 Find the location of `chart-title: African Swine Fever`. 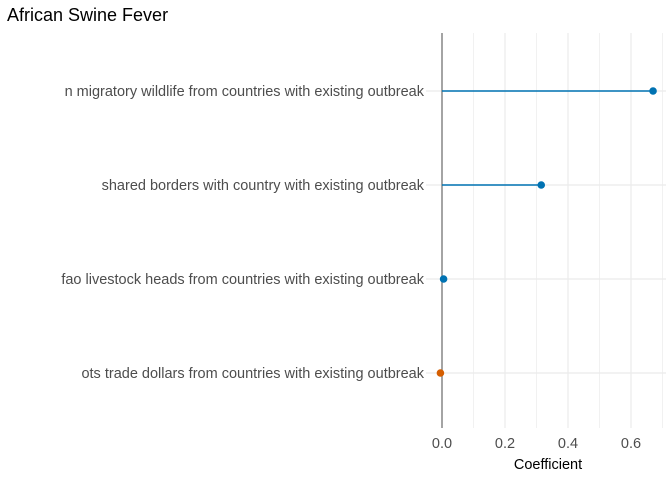

chart-title: African Swine Fever is located at coordinates (87, 15).